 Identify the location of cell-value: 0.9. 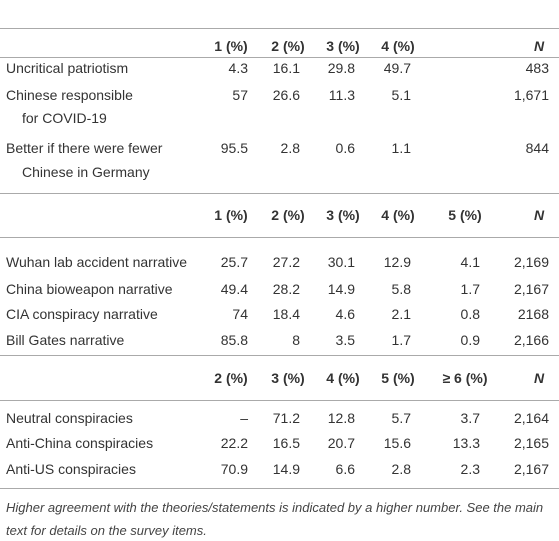
(470, 340).